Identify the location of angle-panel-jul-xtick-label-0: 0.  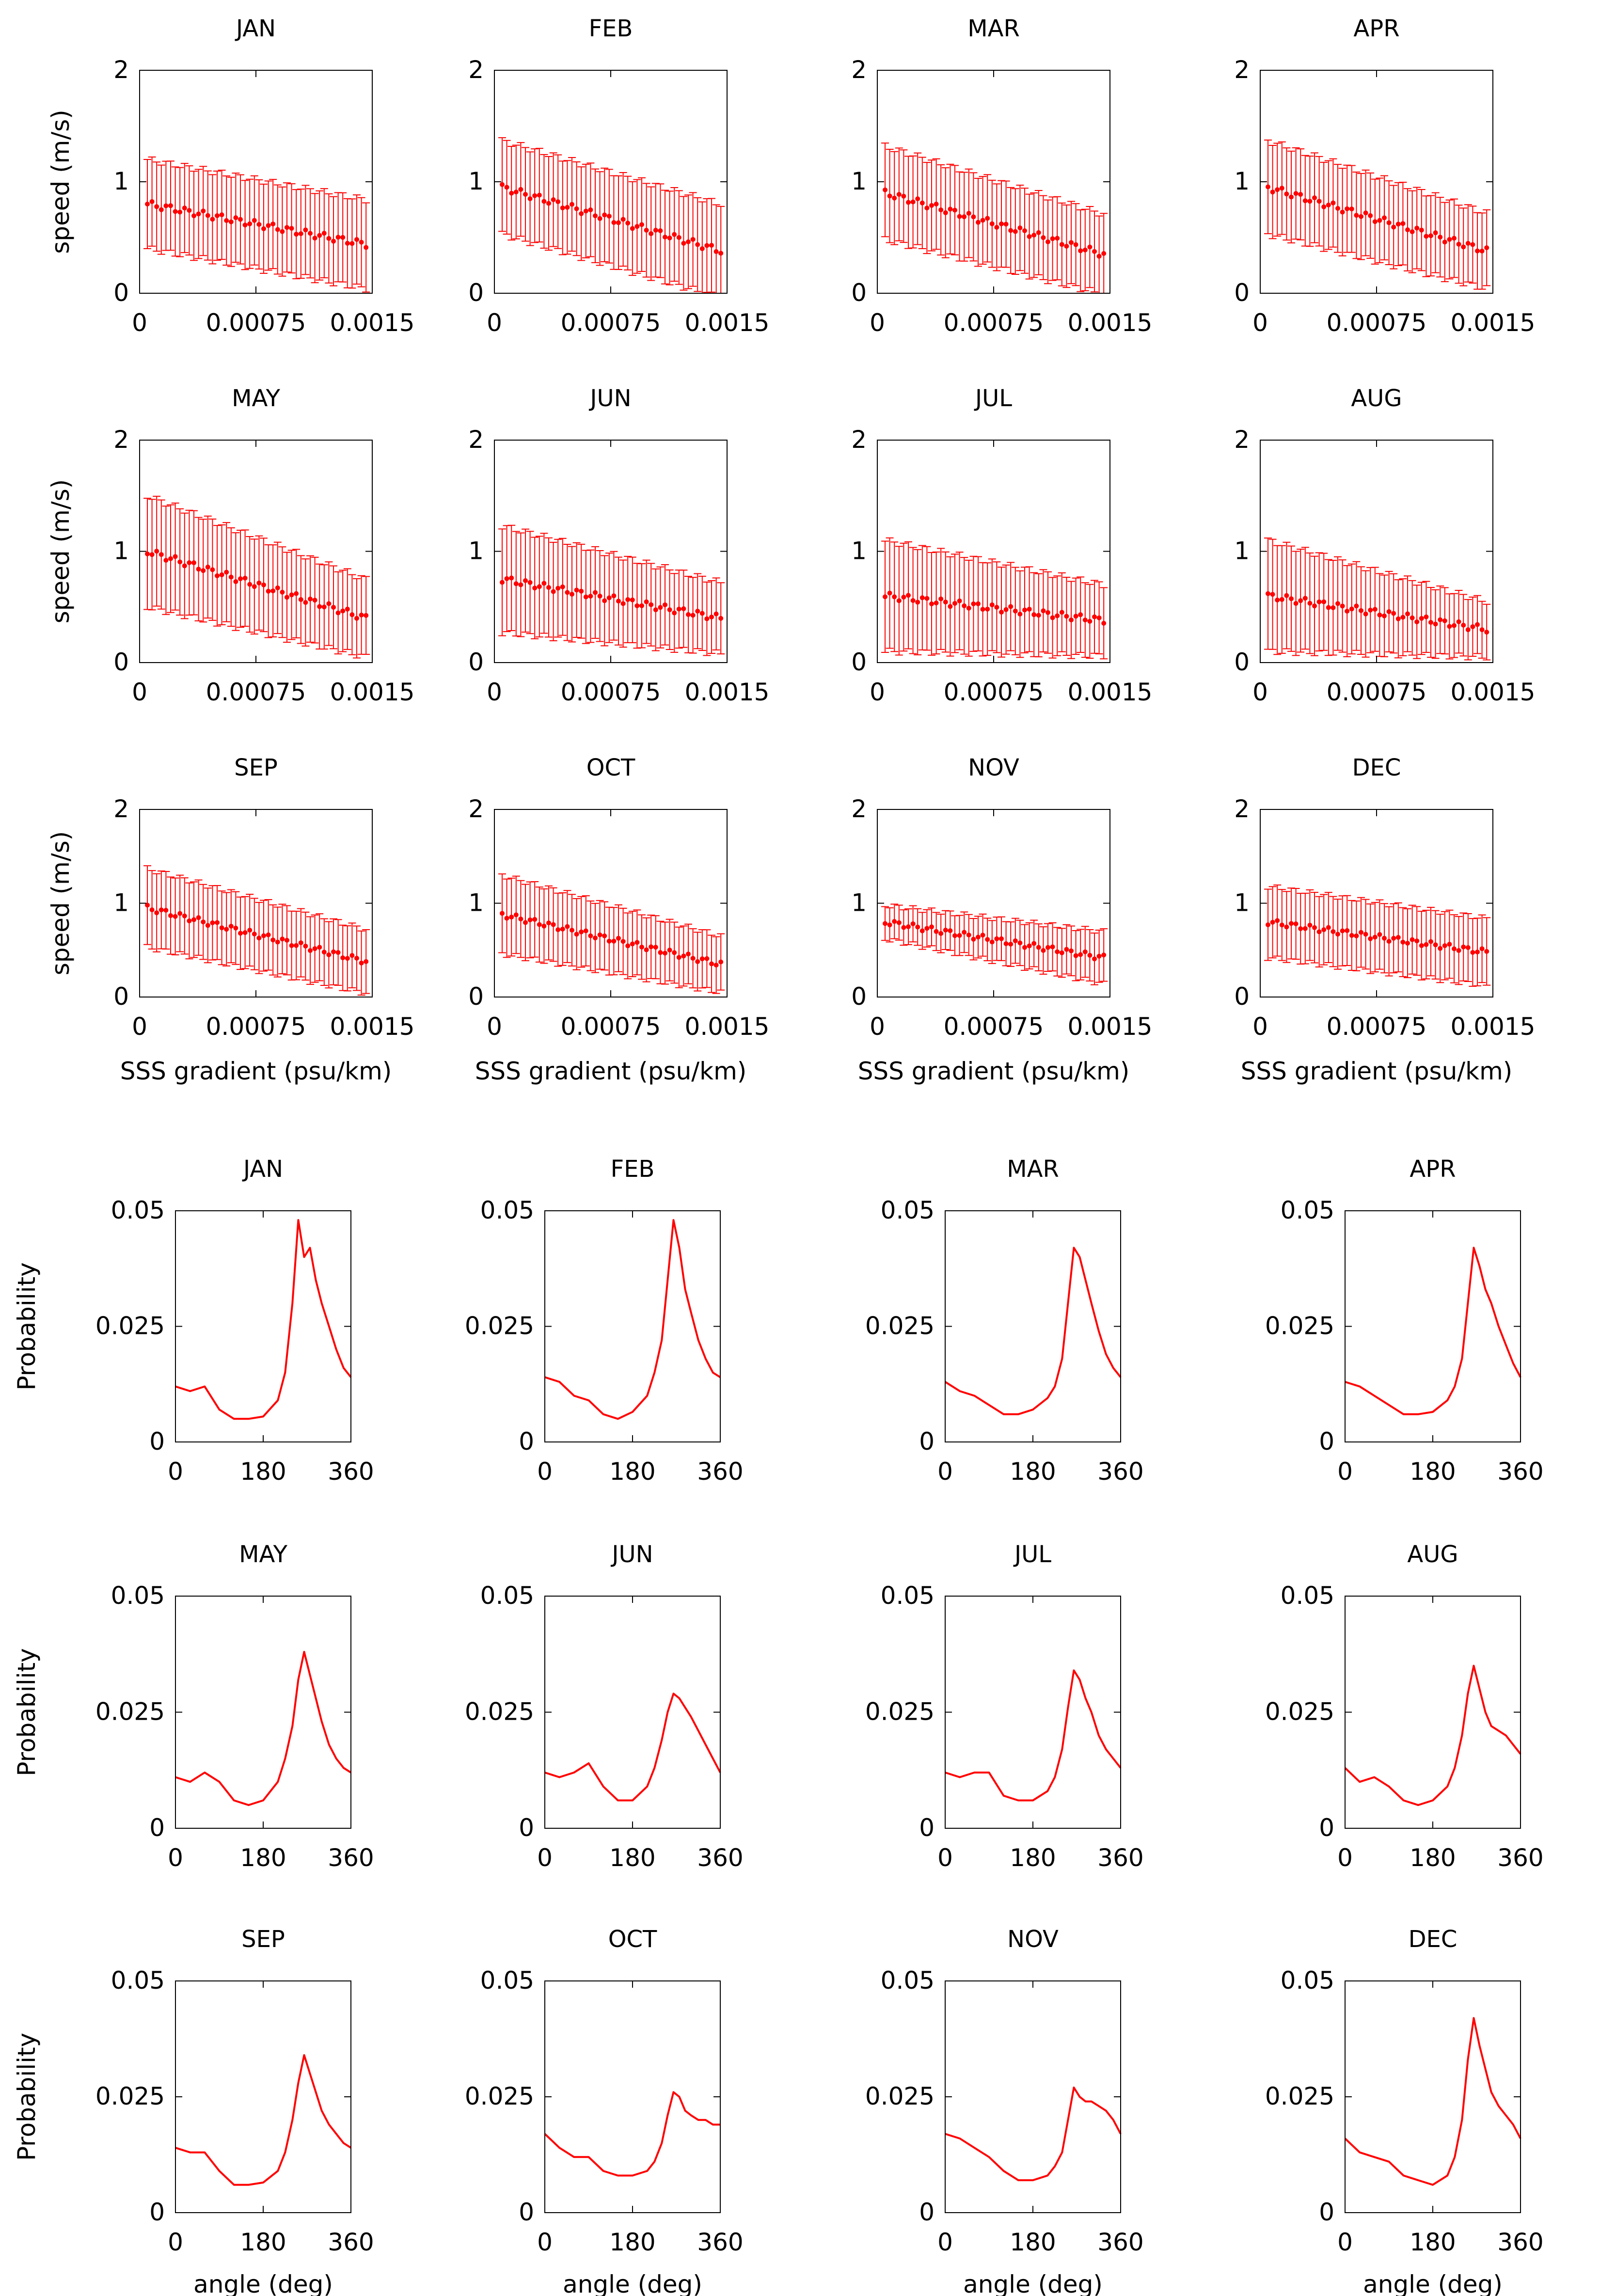
(945, 1858).